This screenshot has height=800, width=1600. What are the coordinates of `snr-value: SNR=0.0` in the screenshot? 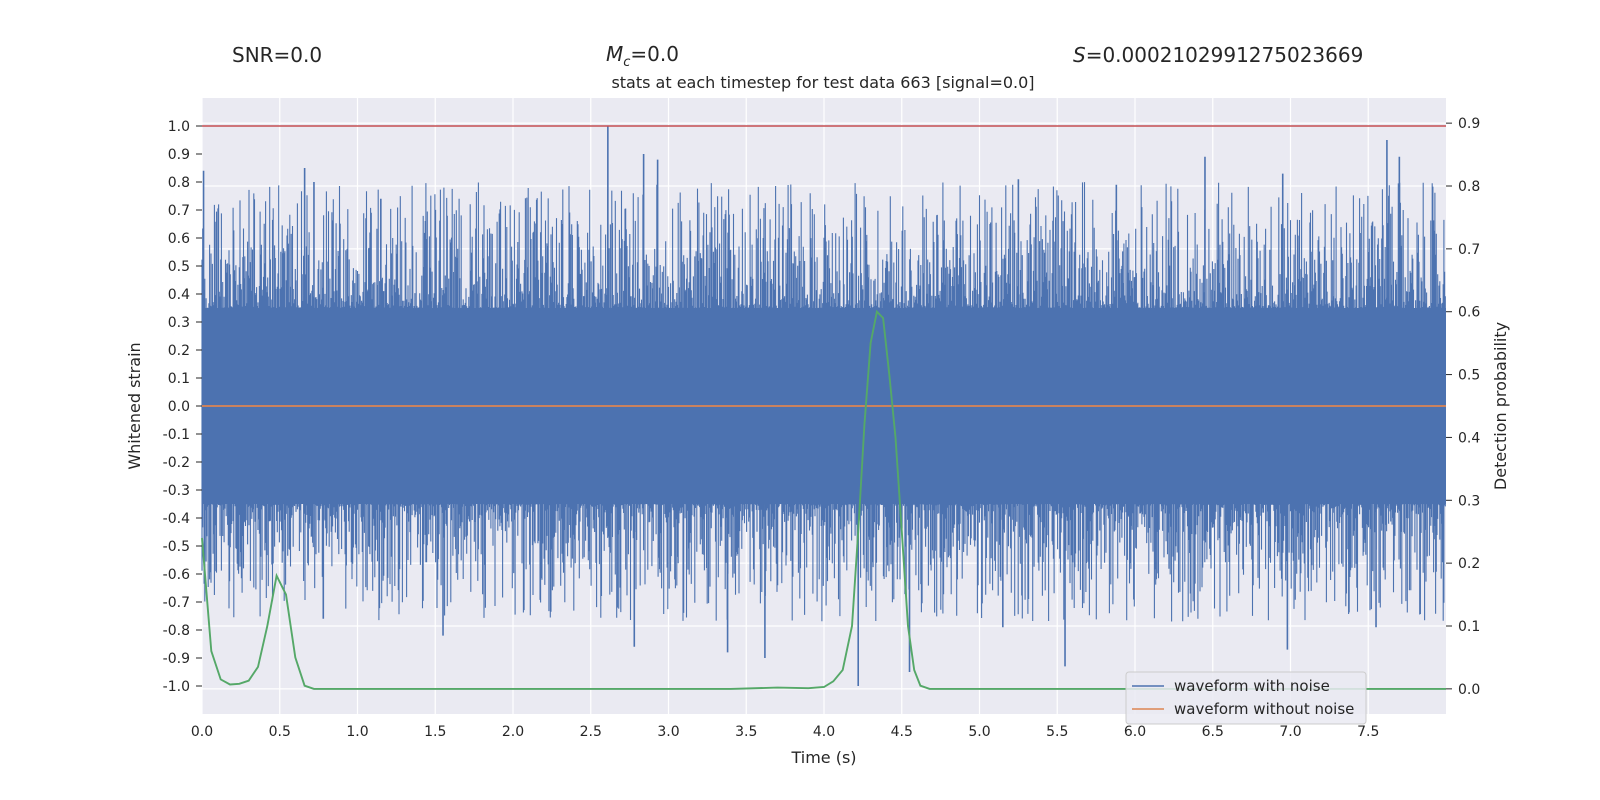 It's located at (277, 55).